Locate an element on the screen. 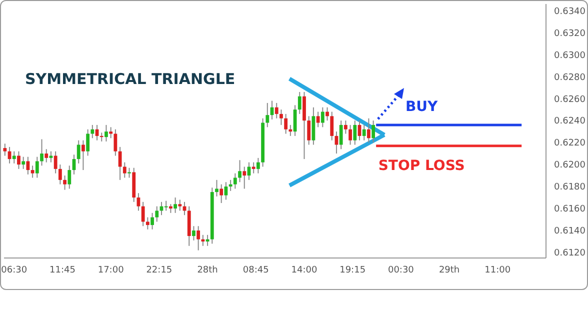 The height and width of the screenshot is (319, 588). y-tick-label: 0.6340 is located at coordinates (570, 11).